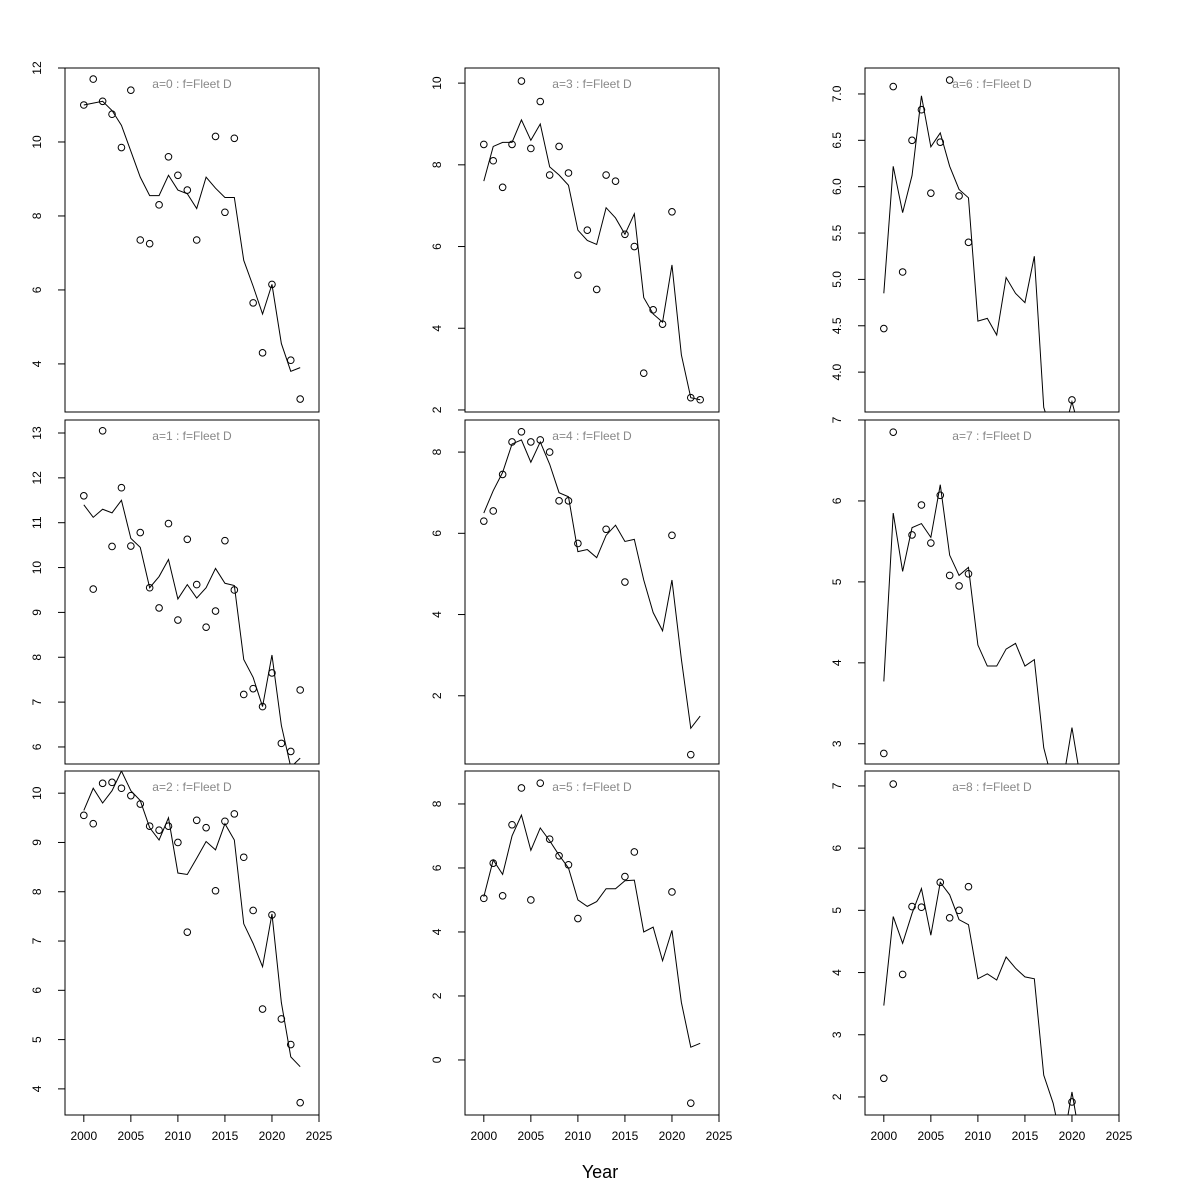 Image resolution: width=1200 pixels, height=1200 pixels. Describe the element at coordinates (992, 84) in the screenshot. I see `panel-title: a=6 : f=Fleet D` at that location.